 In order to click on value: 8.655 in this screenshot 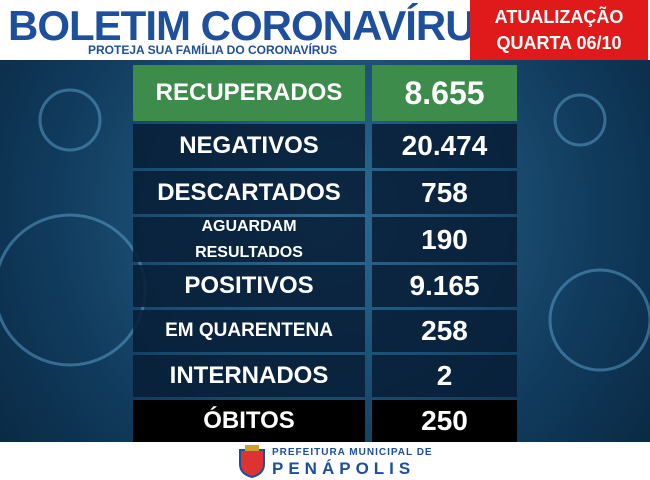, I will do `click(444, 93)`.